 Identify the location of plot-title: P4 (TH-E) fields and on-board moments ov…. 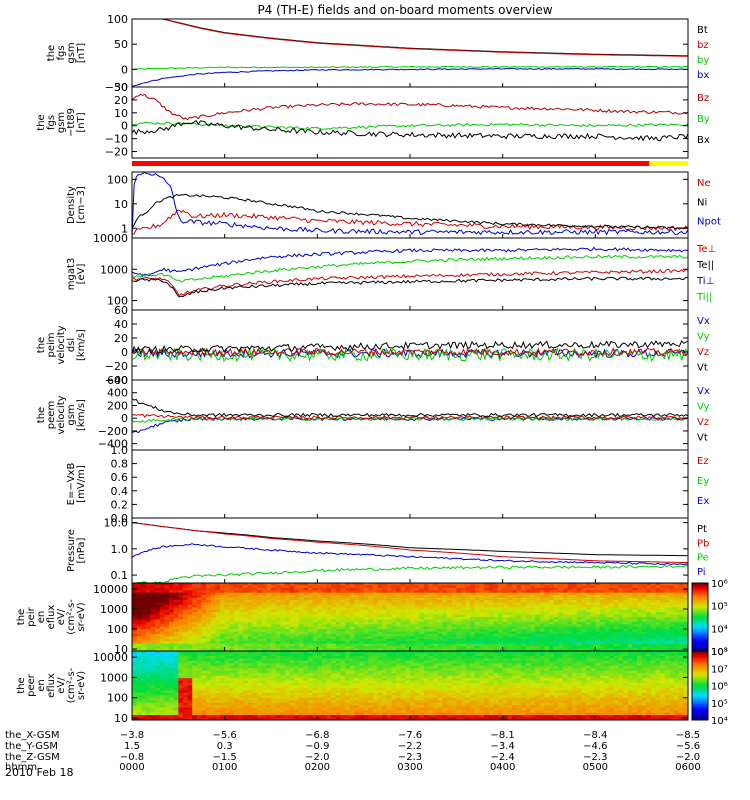
(404, 10).